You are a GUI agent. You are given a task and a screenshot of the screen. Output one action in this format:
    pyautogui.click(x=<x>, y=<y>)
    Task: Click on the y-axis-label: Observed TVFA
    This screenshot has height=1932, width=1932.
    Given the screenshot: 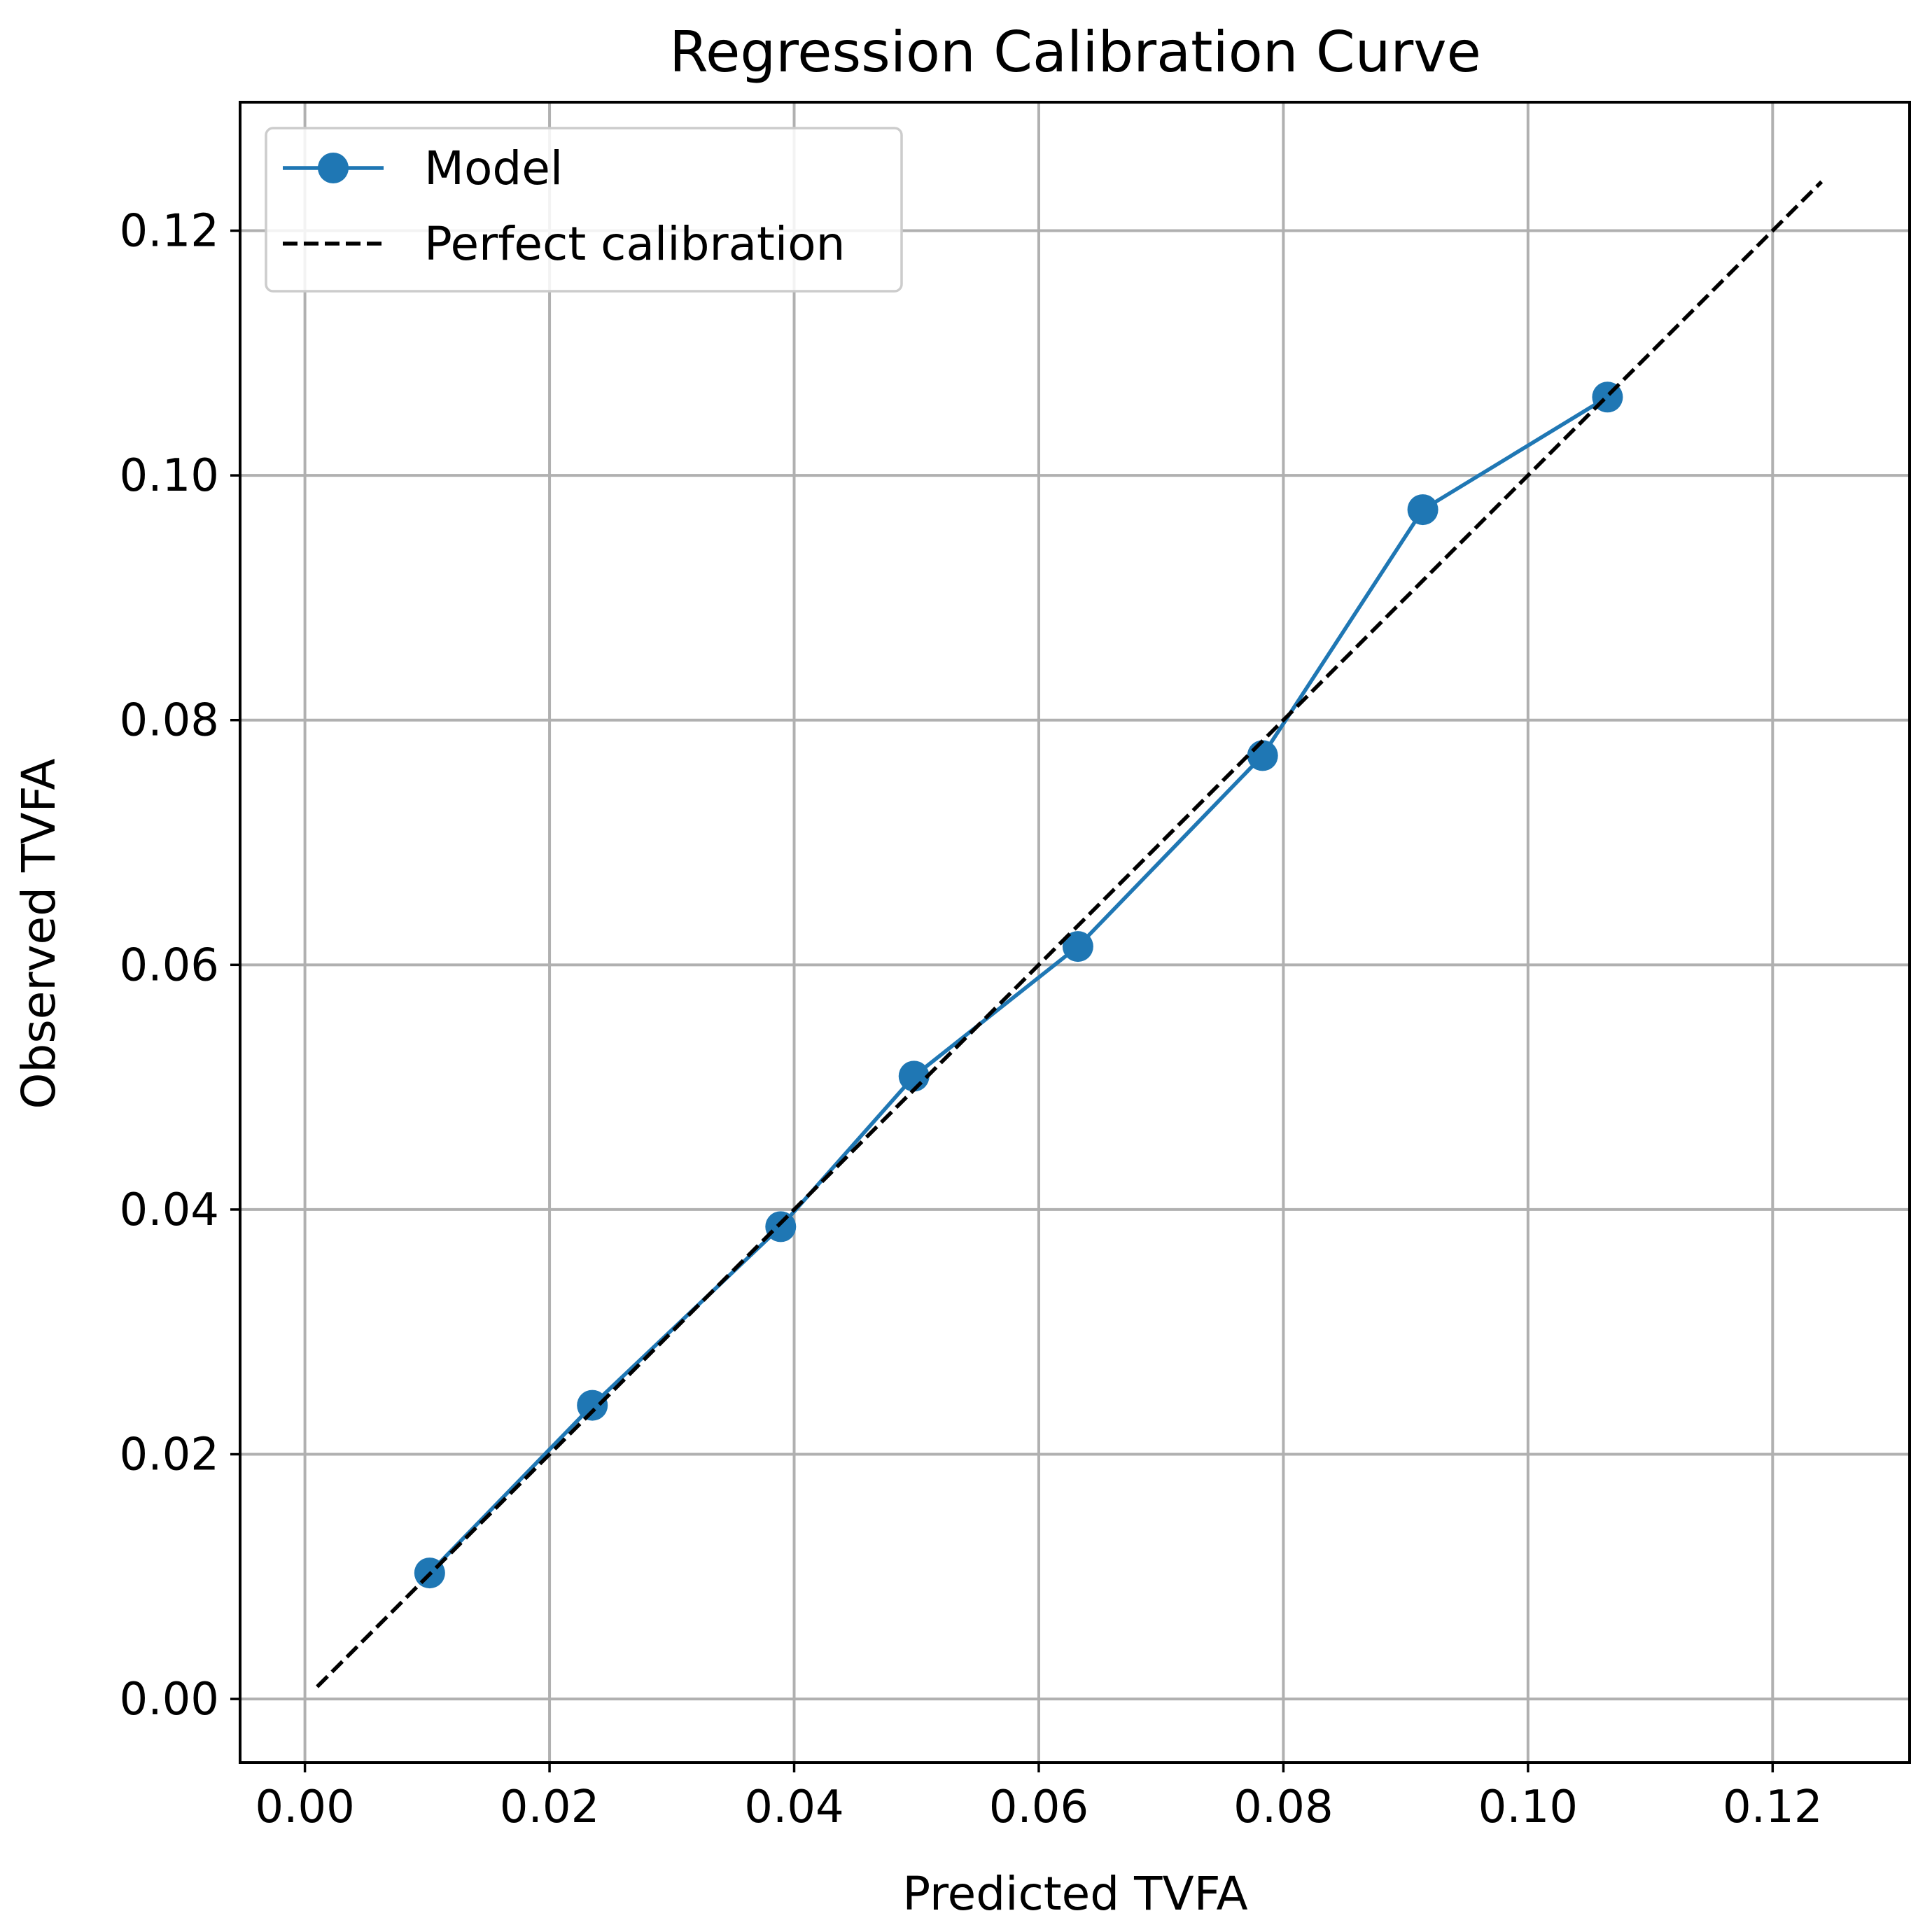 What is the action you would take?
    pyautogui.click(x=39, y=933)
    